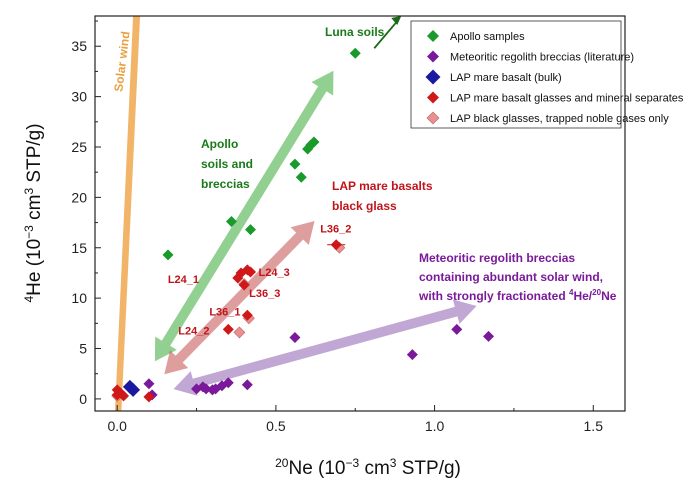 Image resolution: width=699 pixels, height=485 pixels. I want to click on annotation-lap-mare: LAP mare basalts black glass, so click(384, 196).